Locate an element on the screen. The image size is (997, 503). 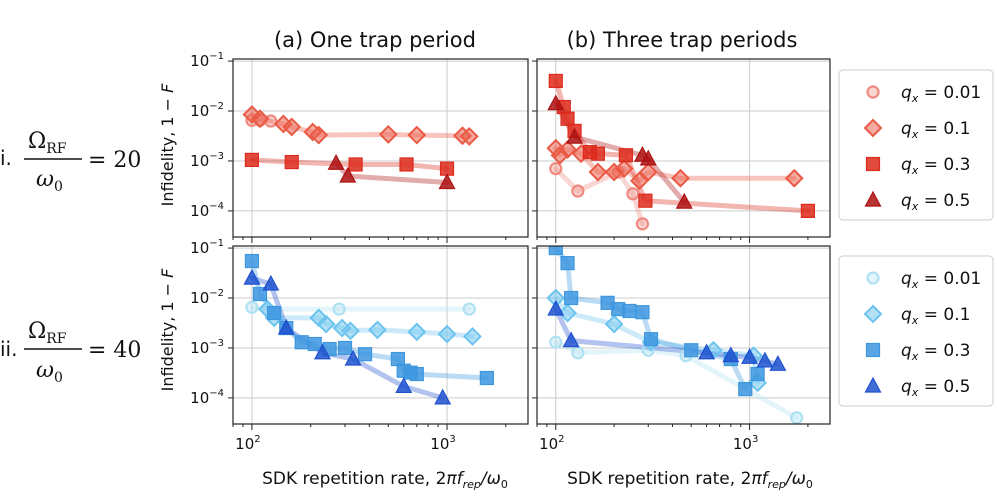
panel-0-0: 10⁻¹ 10⁻² 10⁻³ 10⁻⁴ is located at coordinates (359, 147).